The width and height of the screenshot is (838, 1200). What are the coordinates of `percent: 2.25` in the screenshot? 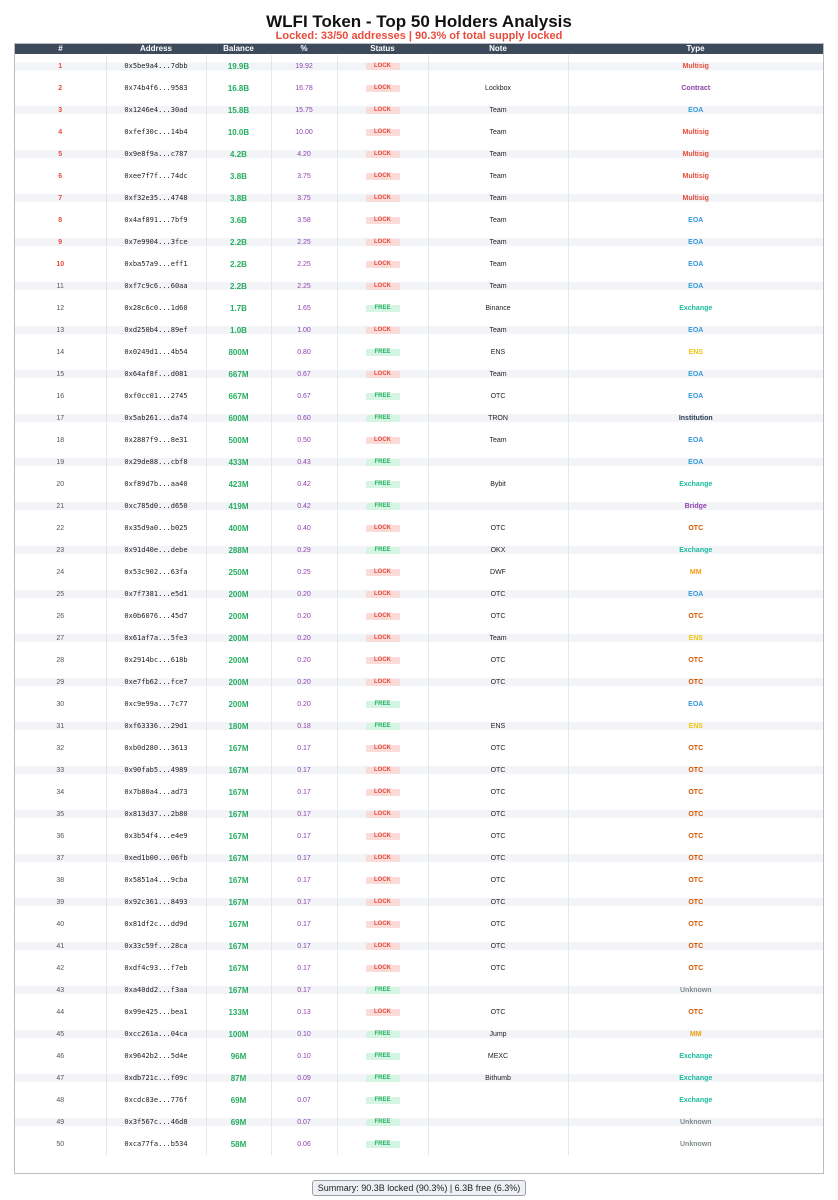 It's located at (303, 286).